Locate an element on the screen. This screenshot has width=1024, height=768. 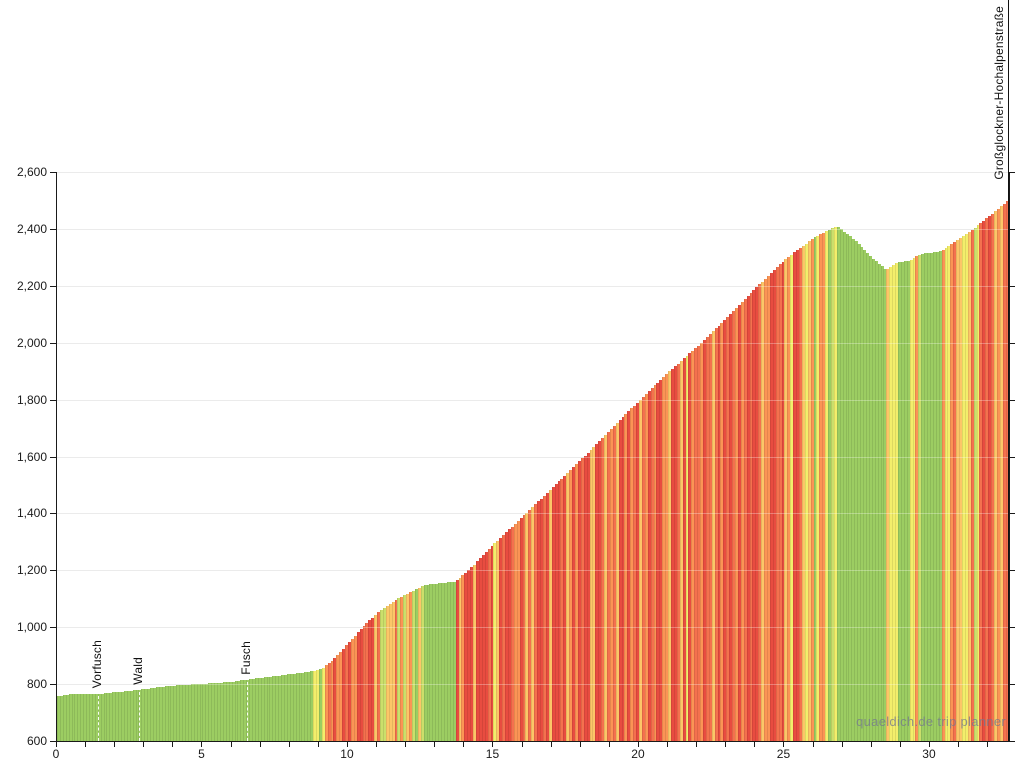
location-marker-line is located at coordinates (247, 711).